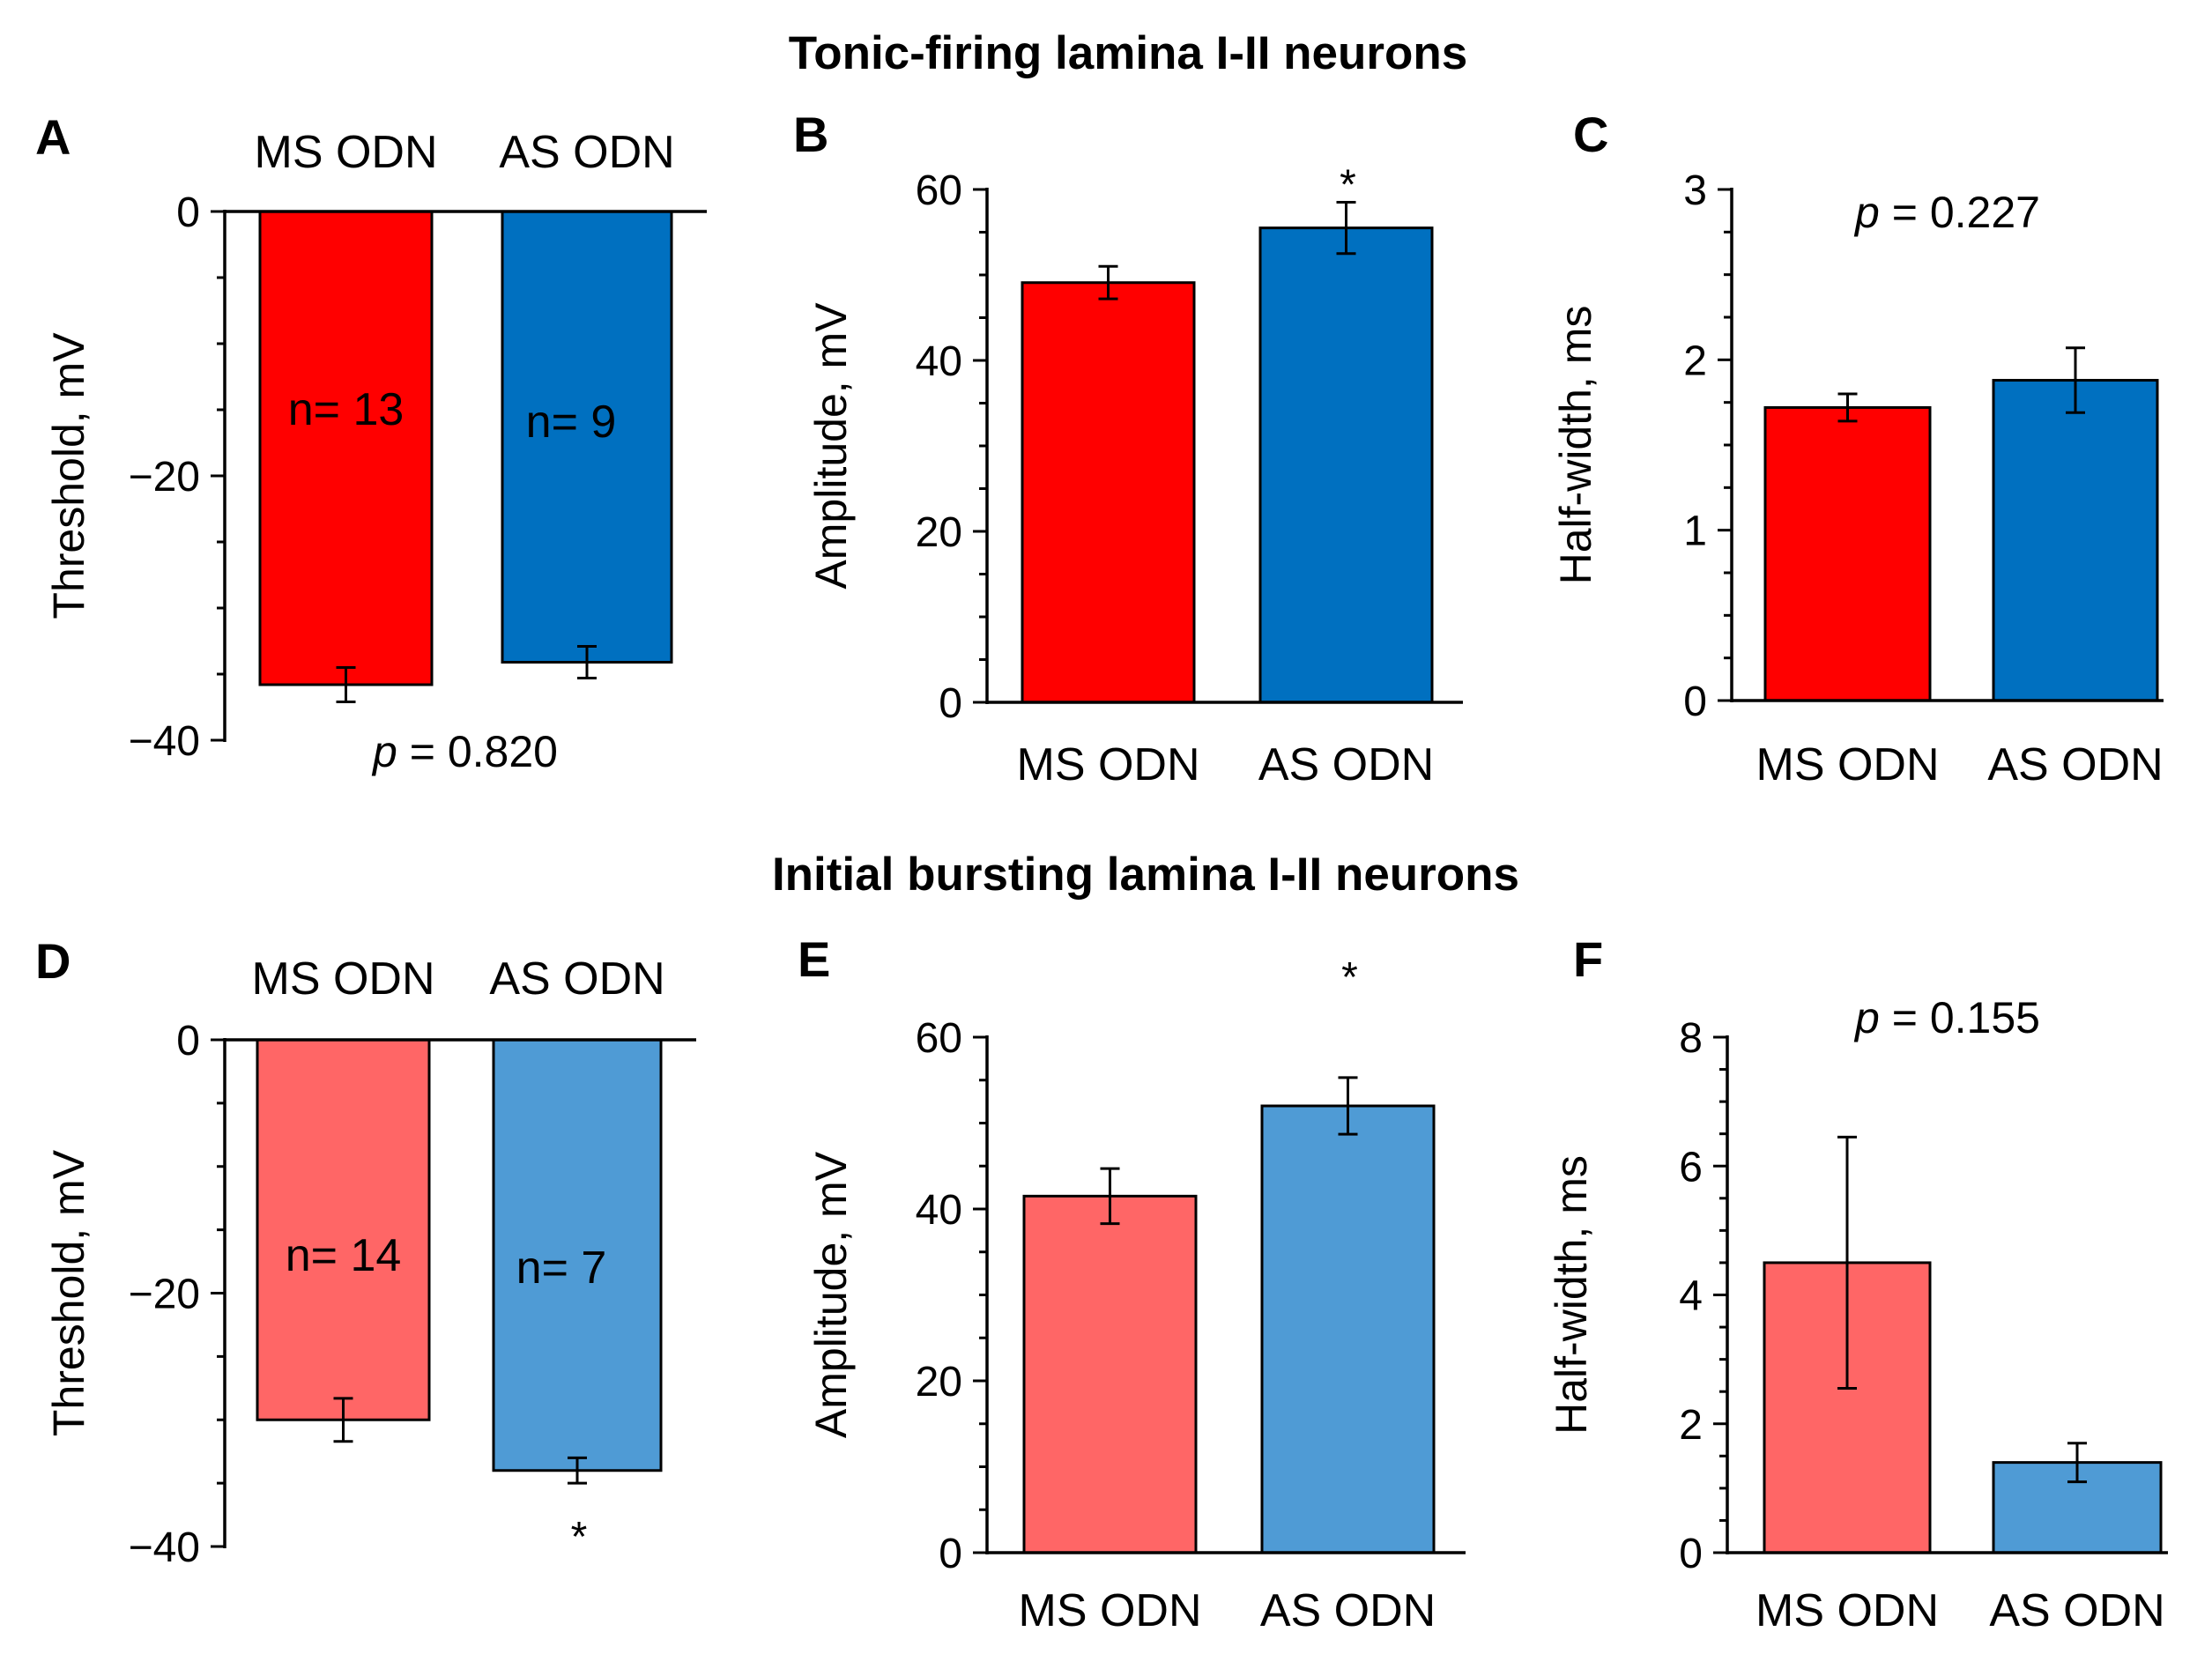 The width and height of the screenshot is (2212, 1654). What do you see at coordinates (165, 741) in the screenshot?
I see `y-tick-label-a: −40` at bounding box center [165, 741].